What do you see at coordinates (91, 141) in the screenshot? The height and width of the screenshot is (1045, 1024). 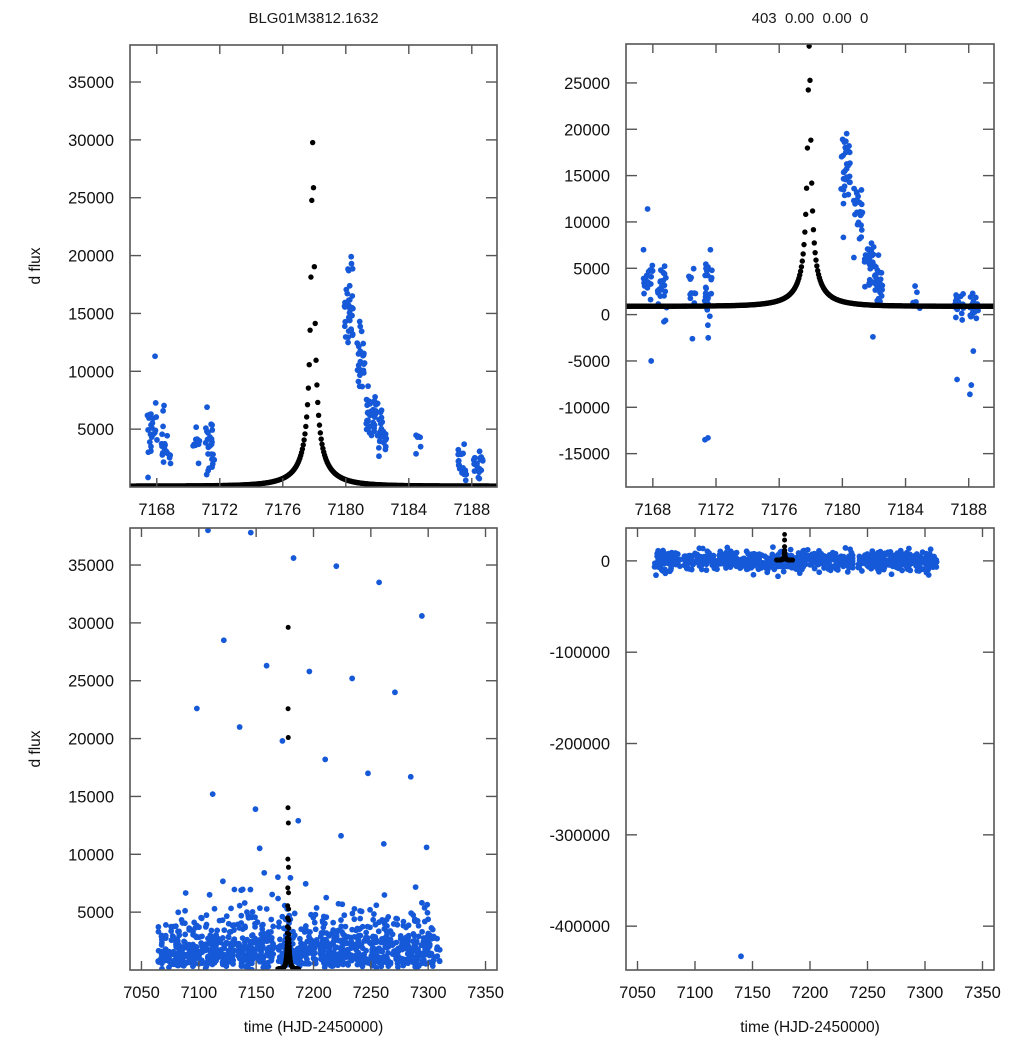 I see `y-tick-label: 30000` at bounding box center [91, 141].